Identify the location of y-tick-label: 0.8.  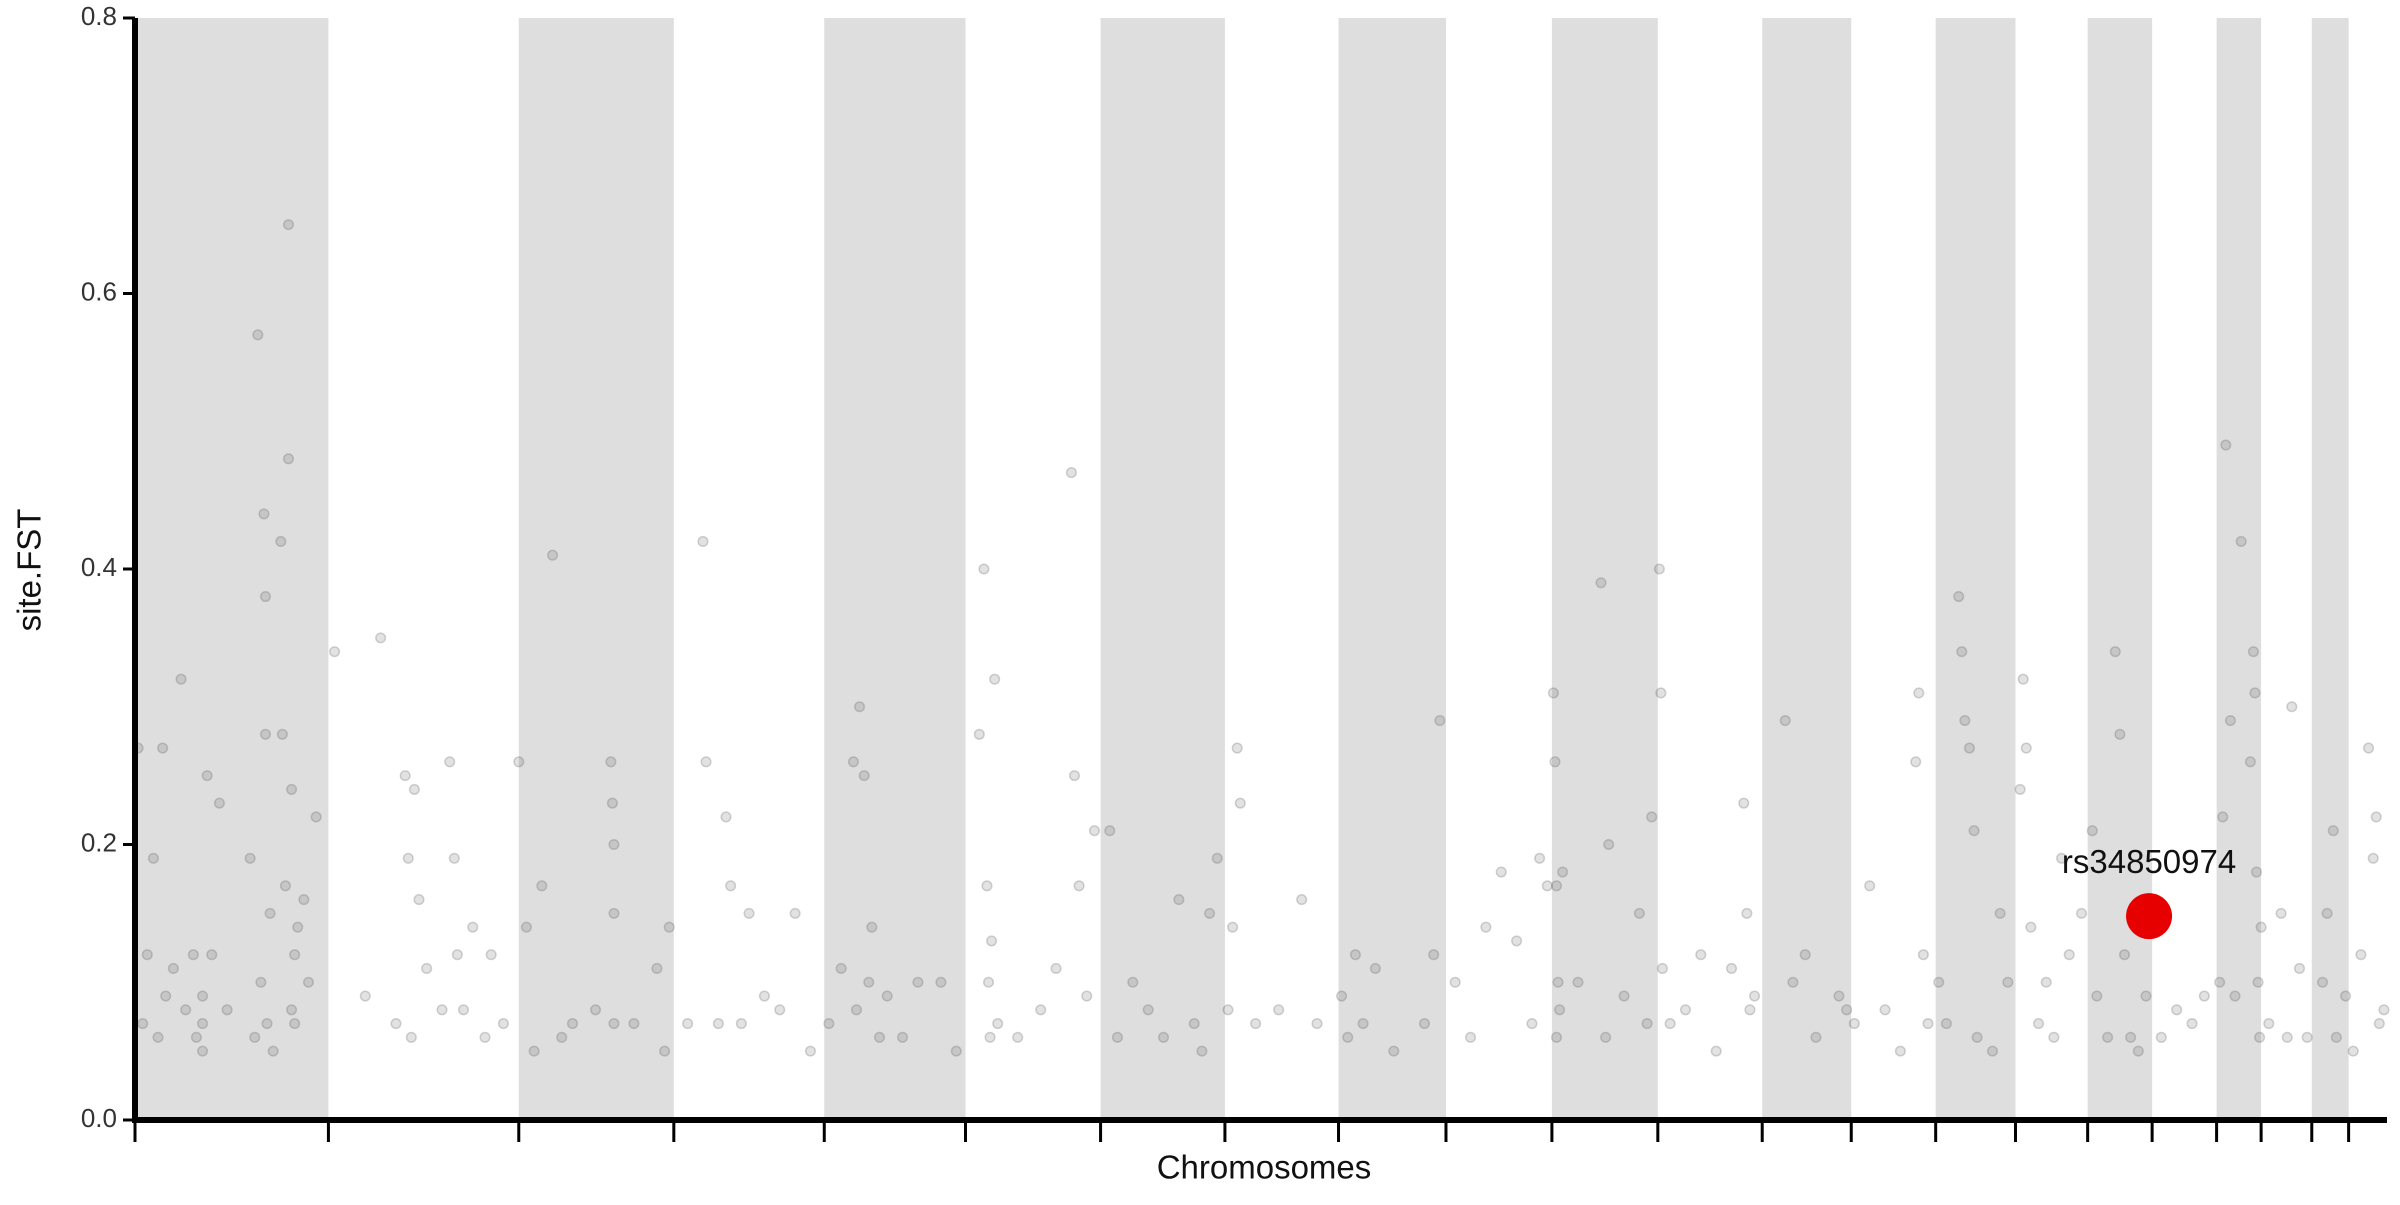
(99, 16).